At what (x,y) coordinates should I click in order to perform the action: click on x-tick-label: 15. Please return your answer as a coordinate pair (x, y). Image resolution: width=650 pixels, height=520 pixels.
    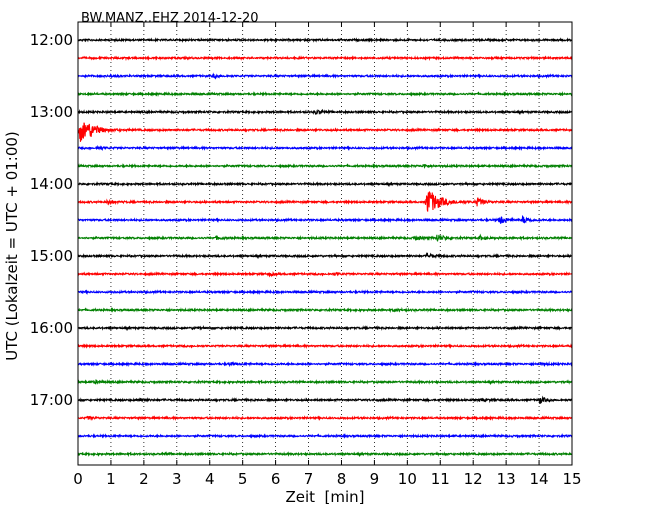
    Looking at the image, I should click on (571, 479).